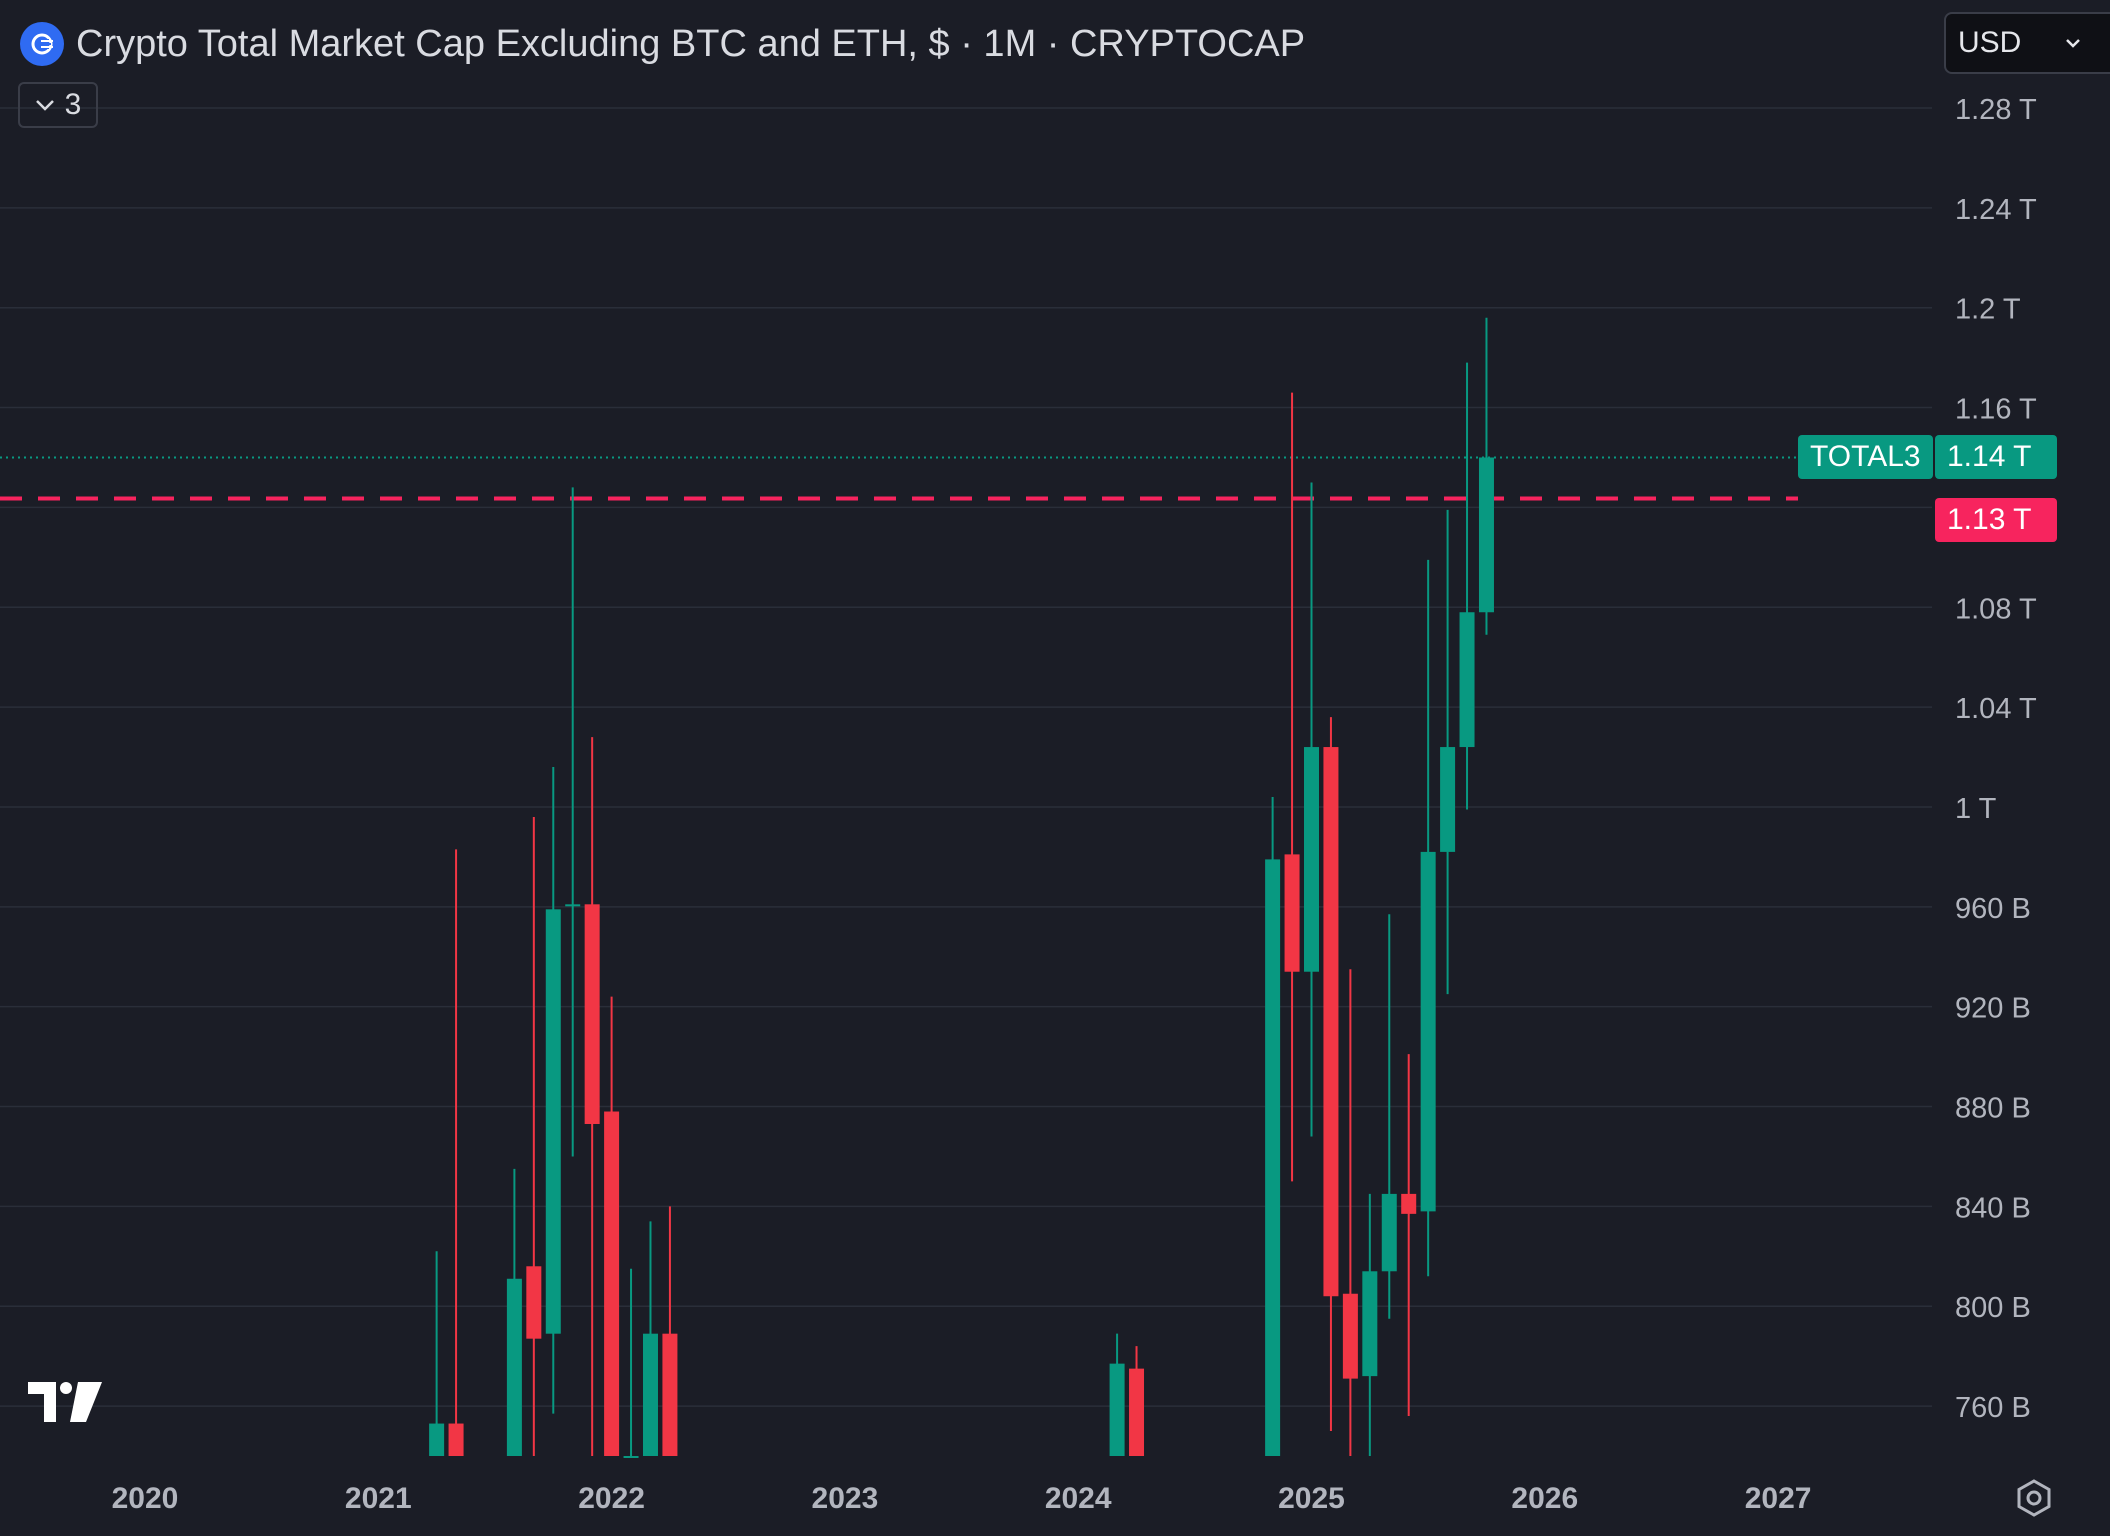 Image resolution: width=2110 pixels, height=1536 pixels. Describe the element at coordinates (2027, 43) in the screenshot. I see `currency-select: USD` at that location.